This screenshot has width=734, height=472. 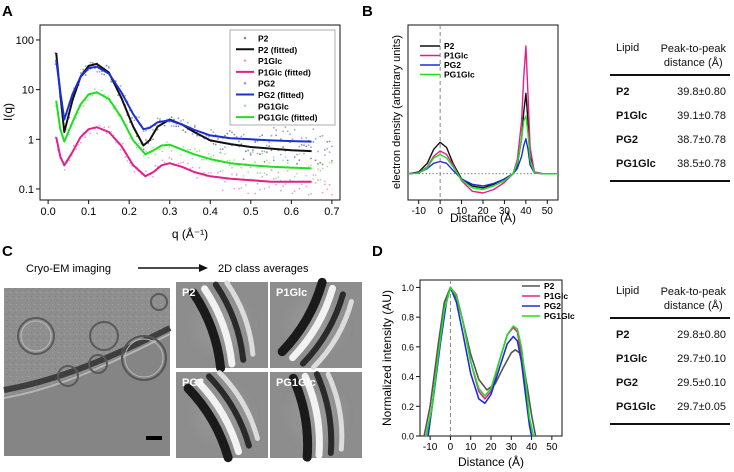 What do you see at coordinates (183, 101) in the screenshot?
I see `panel-a-line-pg2-fitted` at bounding box center [183, 101].